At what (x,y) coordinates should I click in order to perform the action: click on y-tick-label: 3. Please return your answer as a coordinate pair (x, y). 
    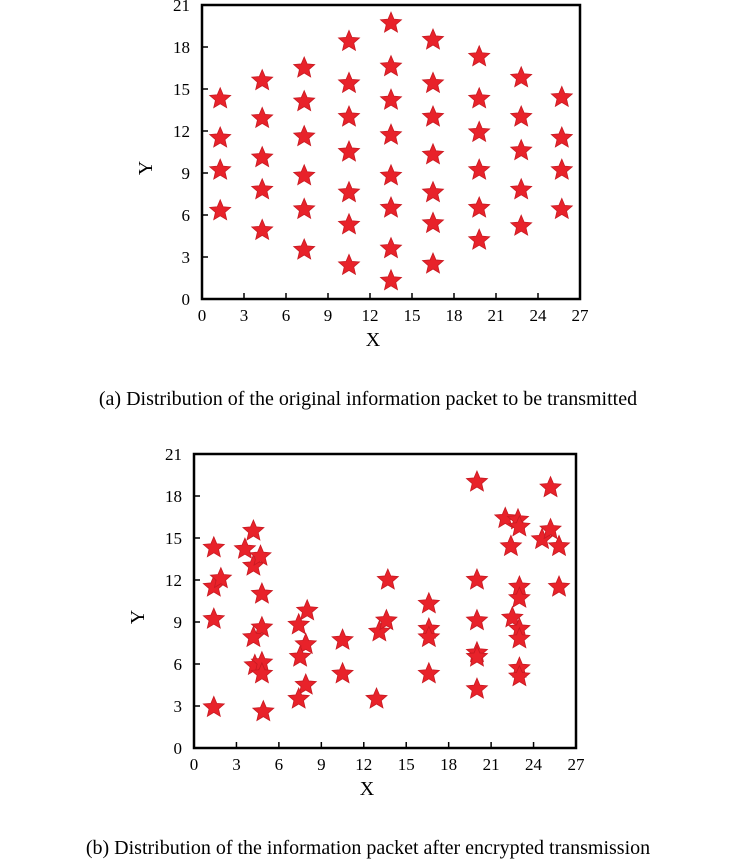
    Looking at the image, I should click on (178, 706).